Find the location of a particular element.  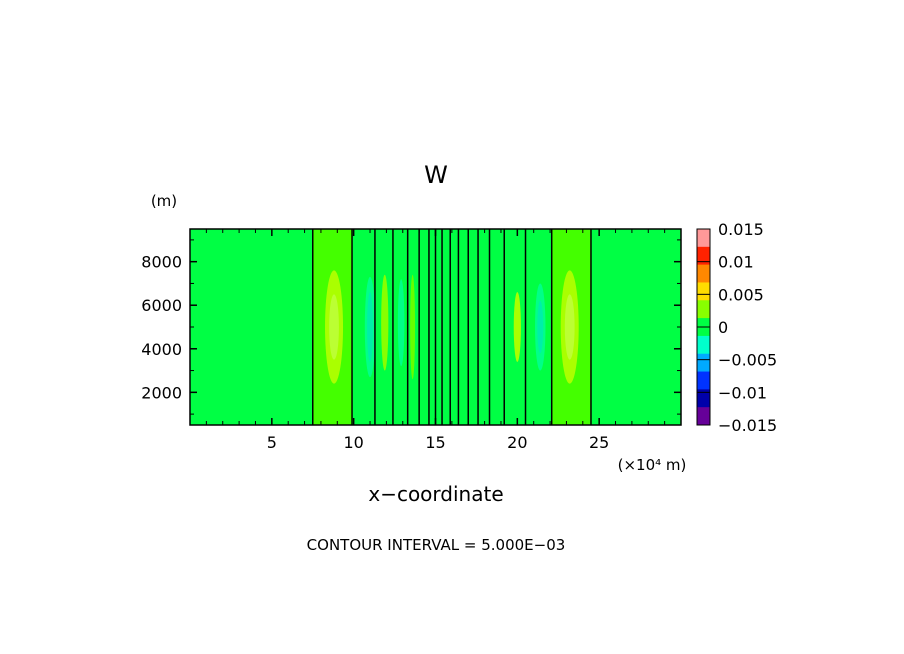

y-tick-label: 6000 is located at coordinates (161, 305).